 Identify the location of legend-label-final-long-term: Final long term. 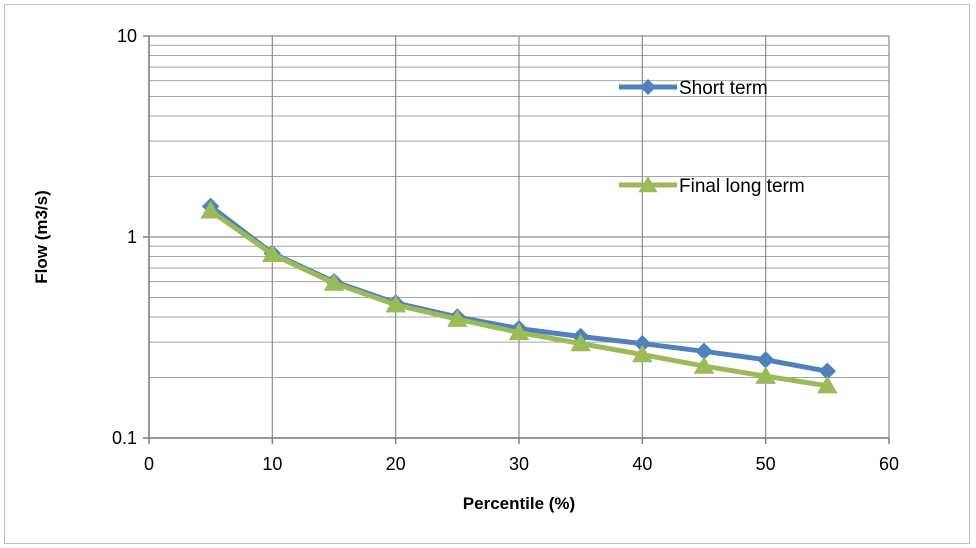
(742, 186).